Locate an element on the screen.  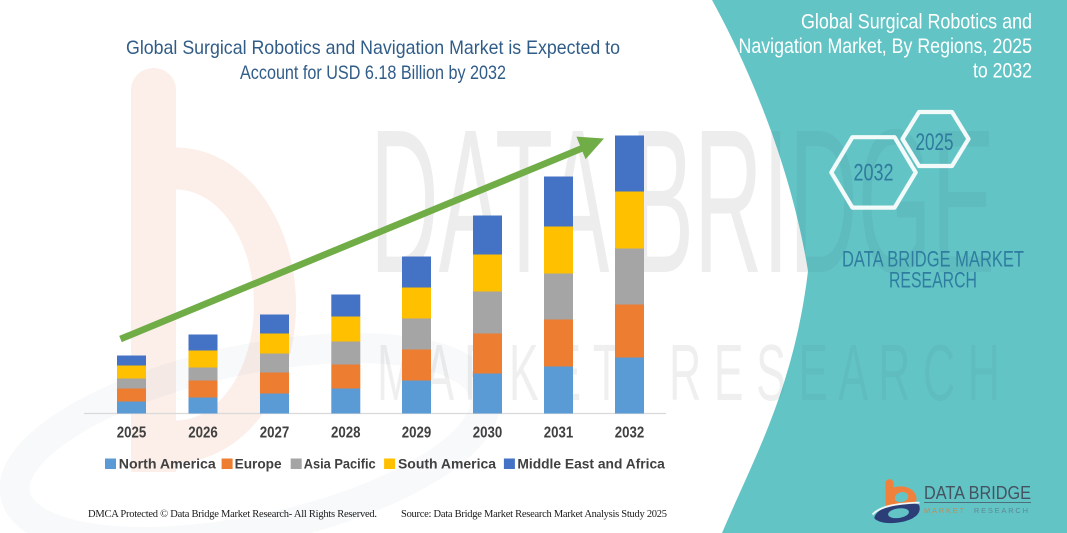
svg-text: 2031 is located at coordinates (559, 433).